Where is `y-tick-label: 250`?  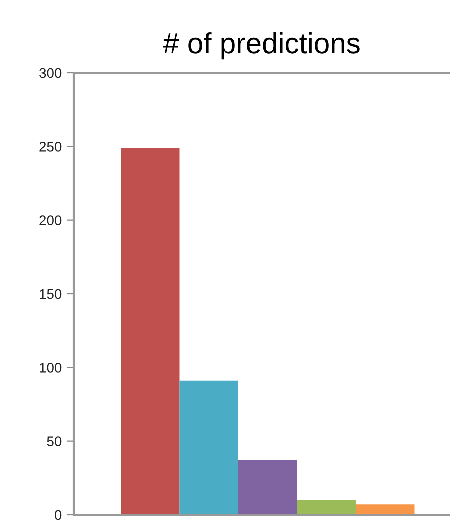
y-tick-label: 250 is located at coordinates (51, 147).